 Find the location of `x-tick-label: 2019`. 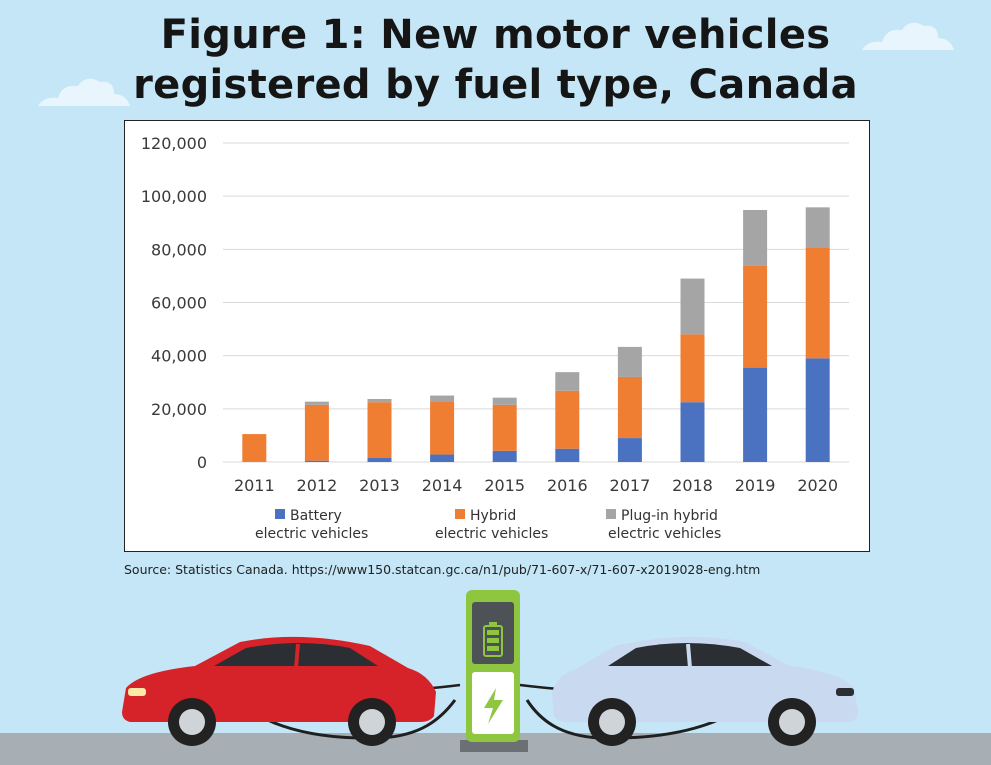

x-tick-label: 2019 is located at coordinates (755, 485).